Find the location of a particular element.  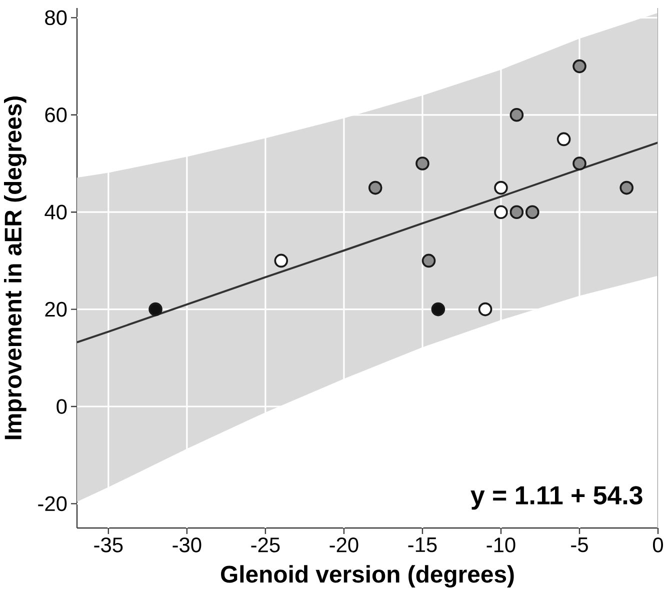

x-tick-label: -10 is located at coordinates (501, 545).